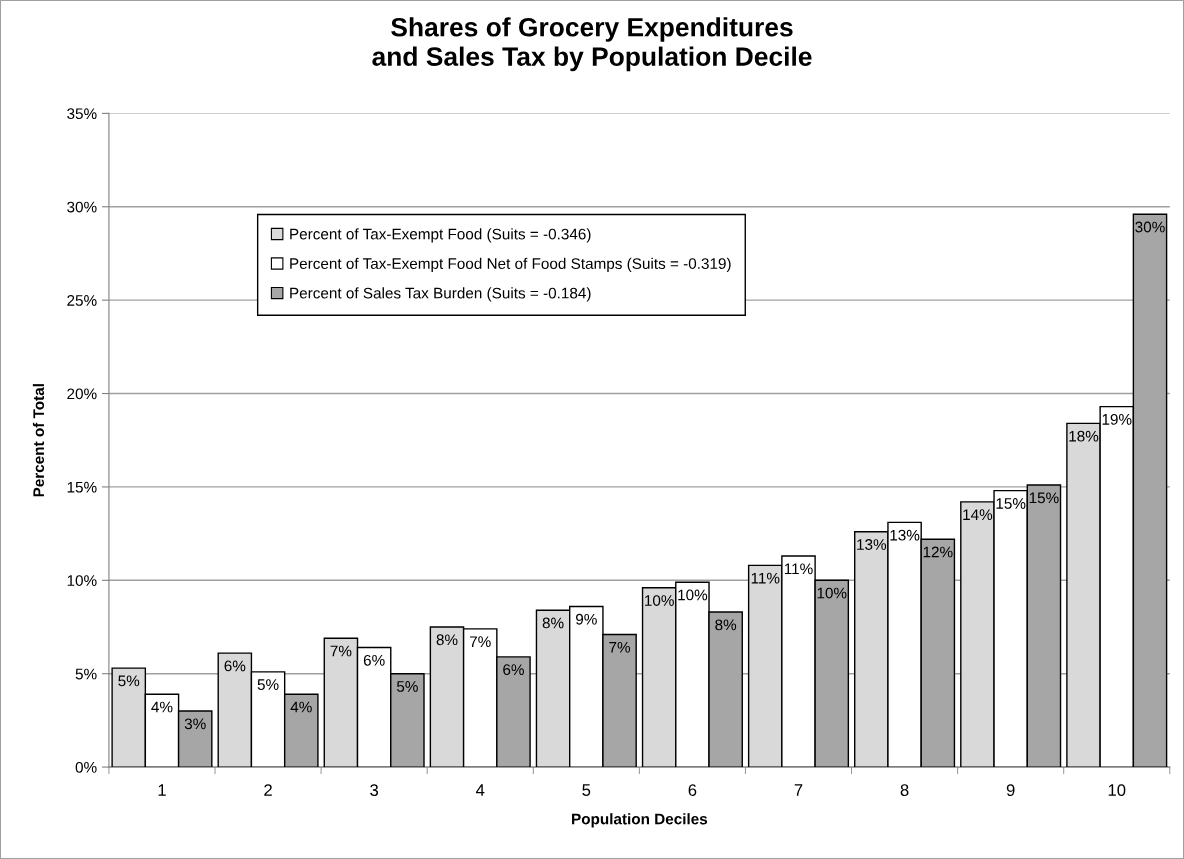 The height and width of the screenshot is (859, 1184). I want to click on x-tick-label: 4, so click(480, 790).